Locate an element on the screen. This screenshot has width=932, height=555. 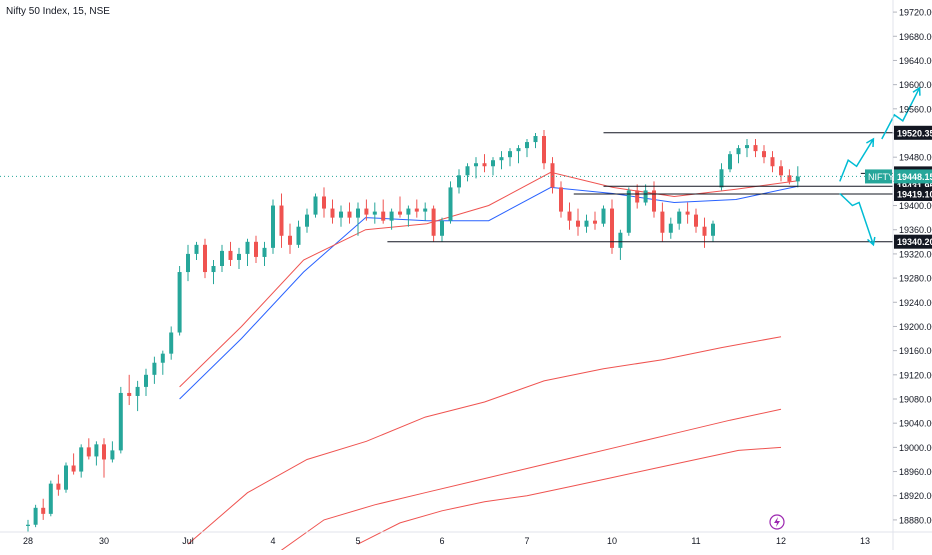
arrow-head is located at coordinates (871, 241).